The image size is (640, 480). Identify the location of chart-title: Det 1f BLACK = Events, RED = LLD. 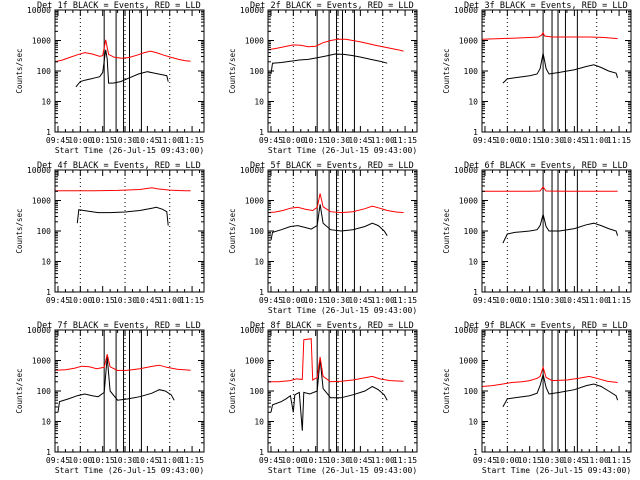
(119, 6).